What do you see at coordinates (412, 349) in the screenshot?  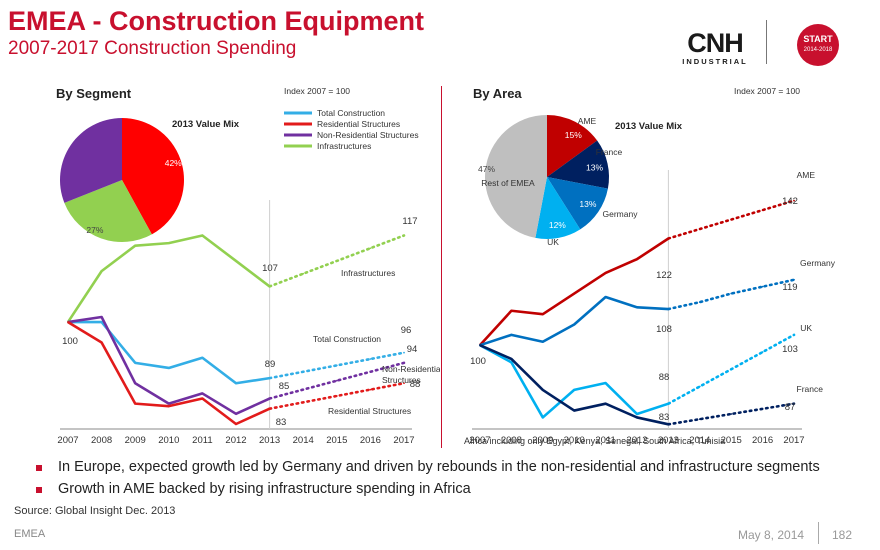 I see `data-label: 94` at bounding box center [412, 349].